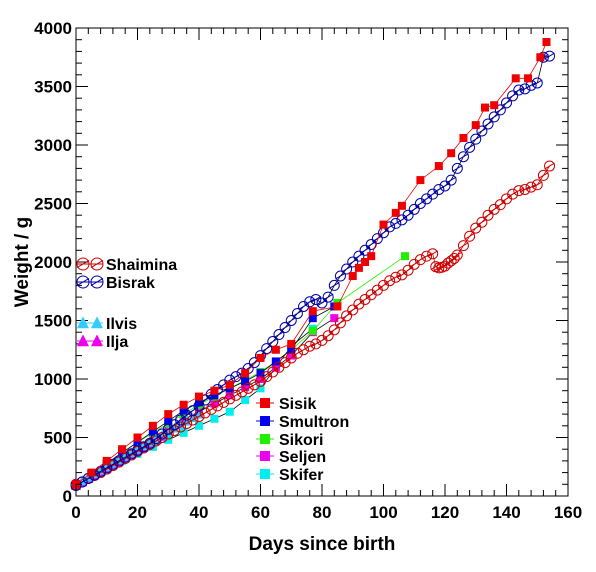 The image size is (596, 572). I want to click on legend-item-shaimina: Shaimina, so click(126, 265).